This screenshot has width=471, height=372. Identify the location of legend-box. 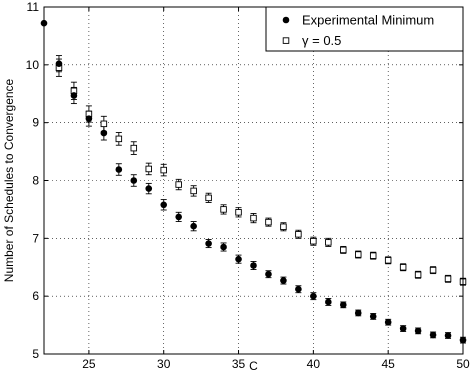
(364, 29).